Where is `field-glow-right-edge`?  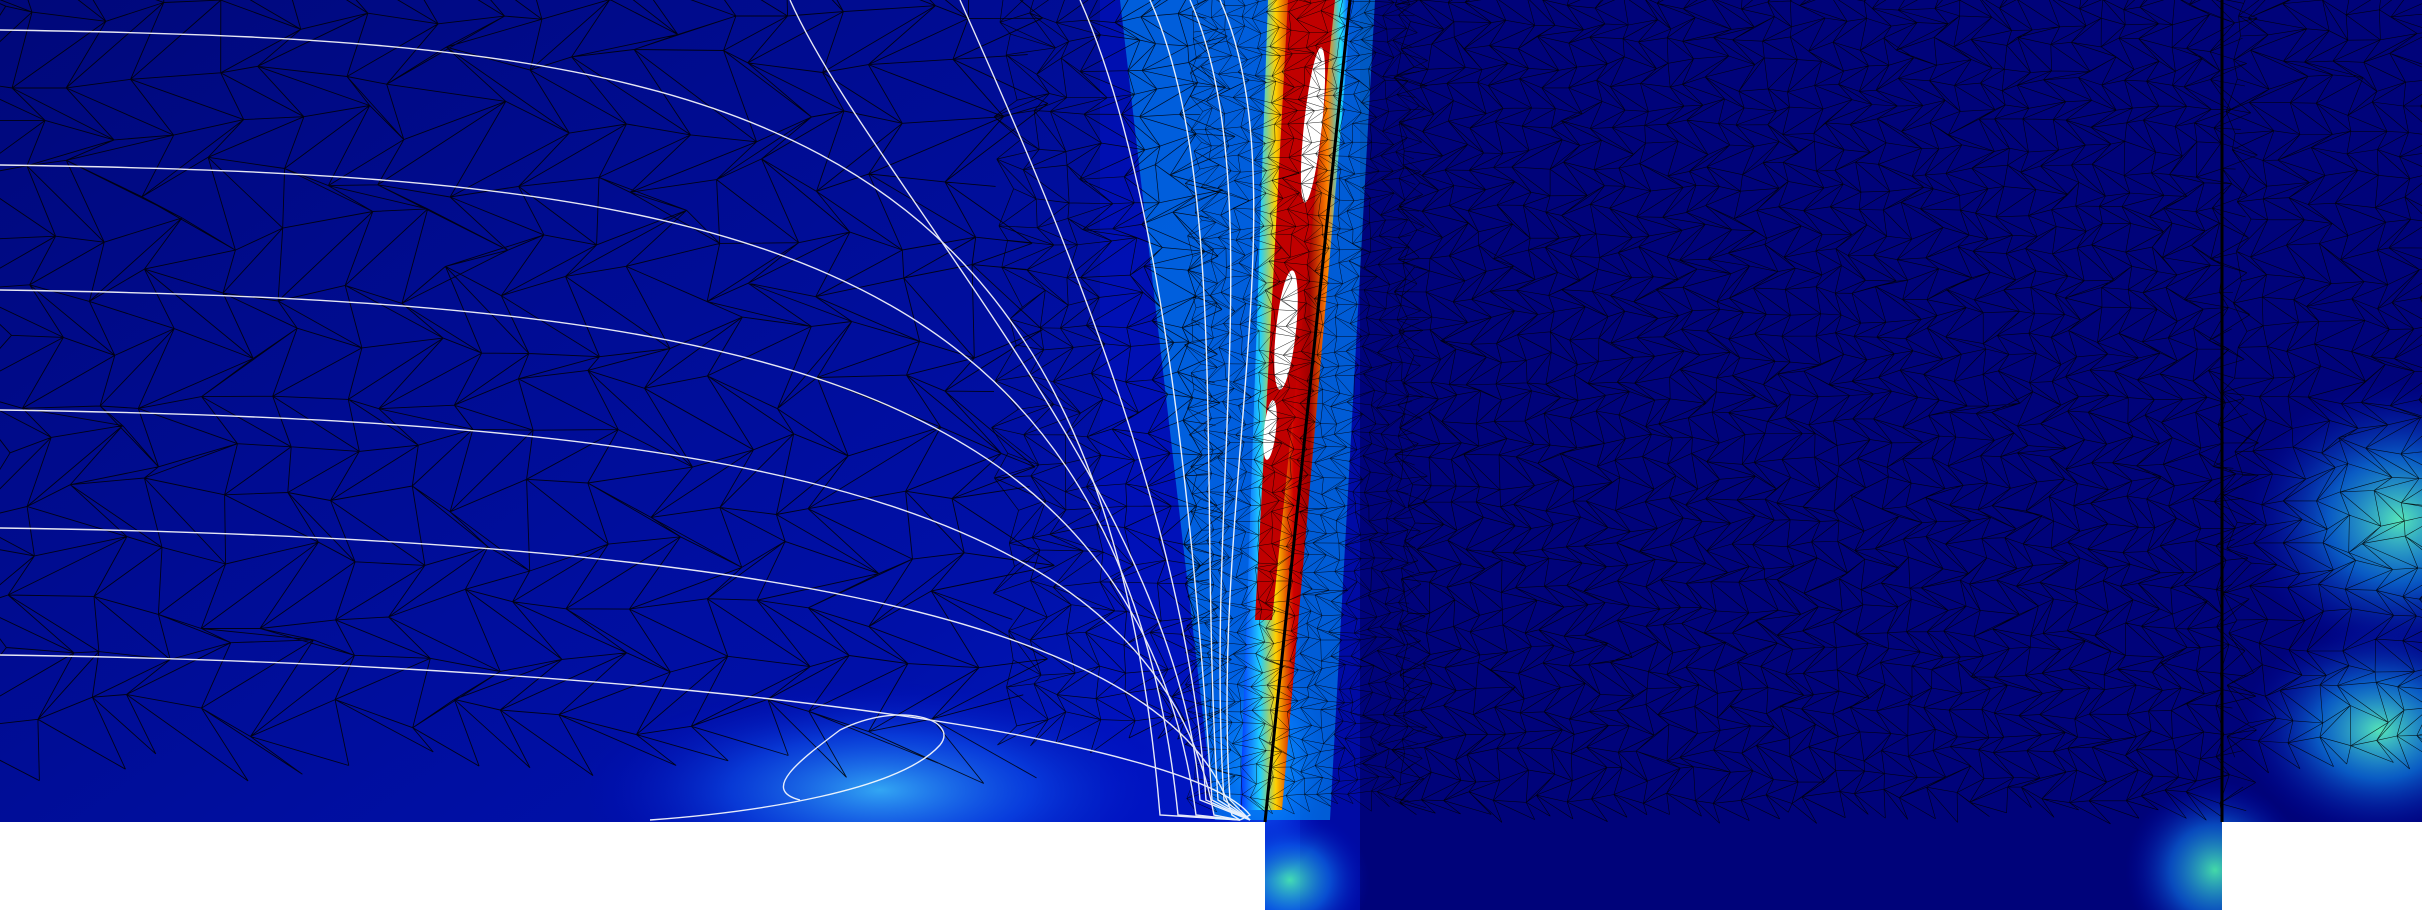
field-glow-right-edge is located at coordinates (2331, 520).